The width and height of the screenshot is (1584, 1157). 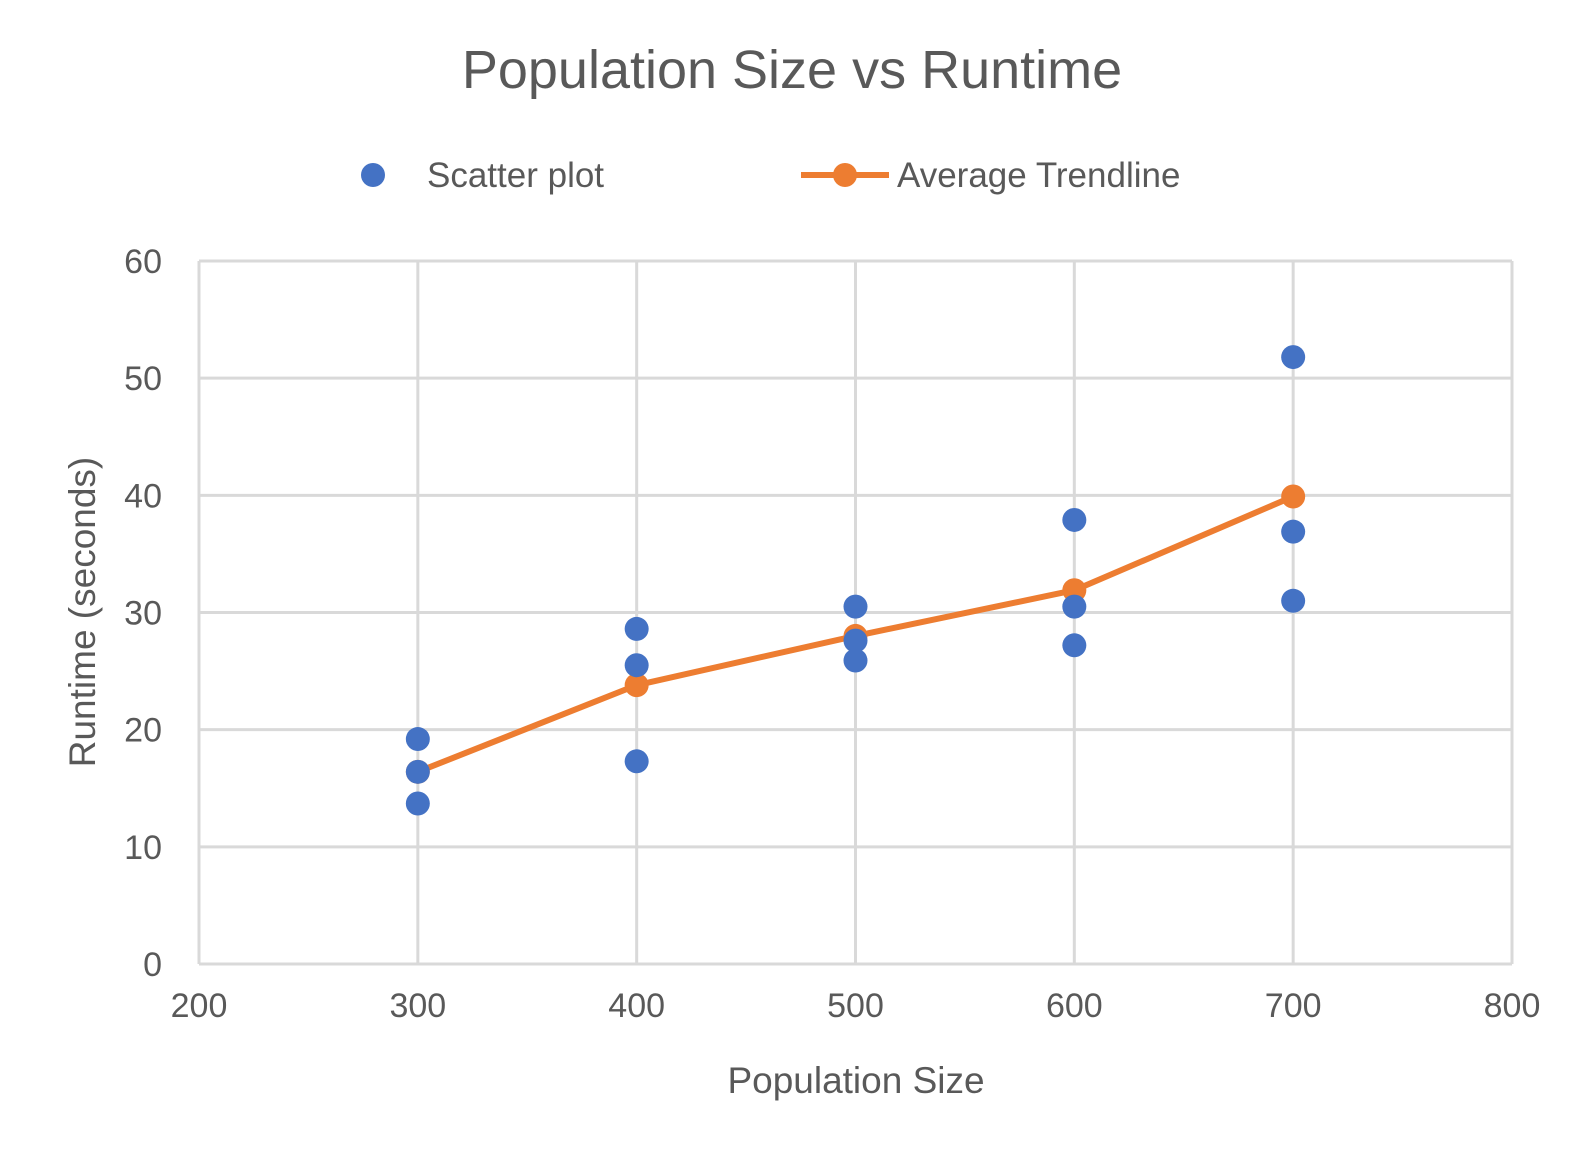 I want to click on x-tick-label: 400, so click(x=636, y=1006).